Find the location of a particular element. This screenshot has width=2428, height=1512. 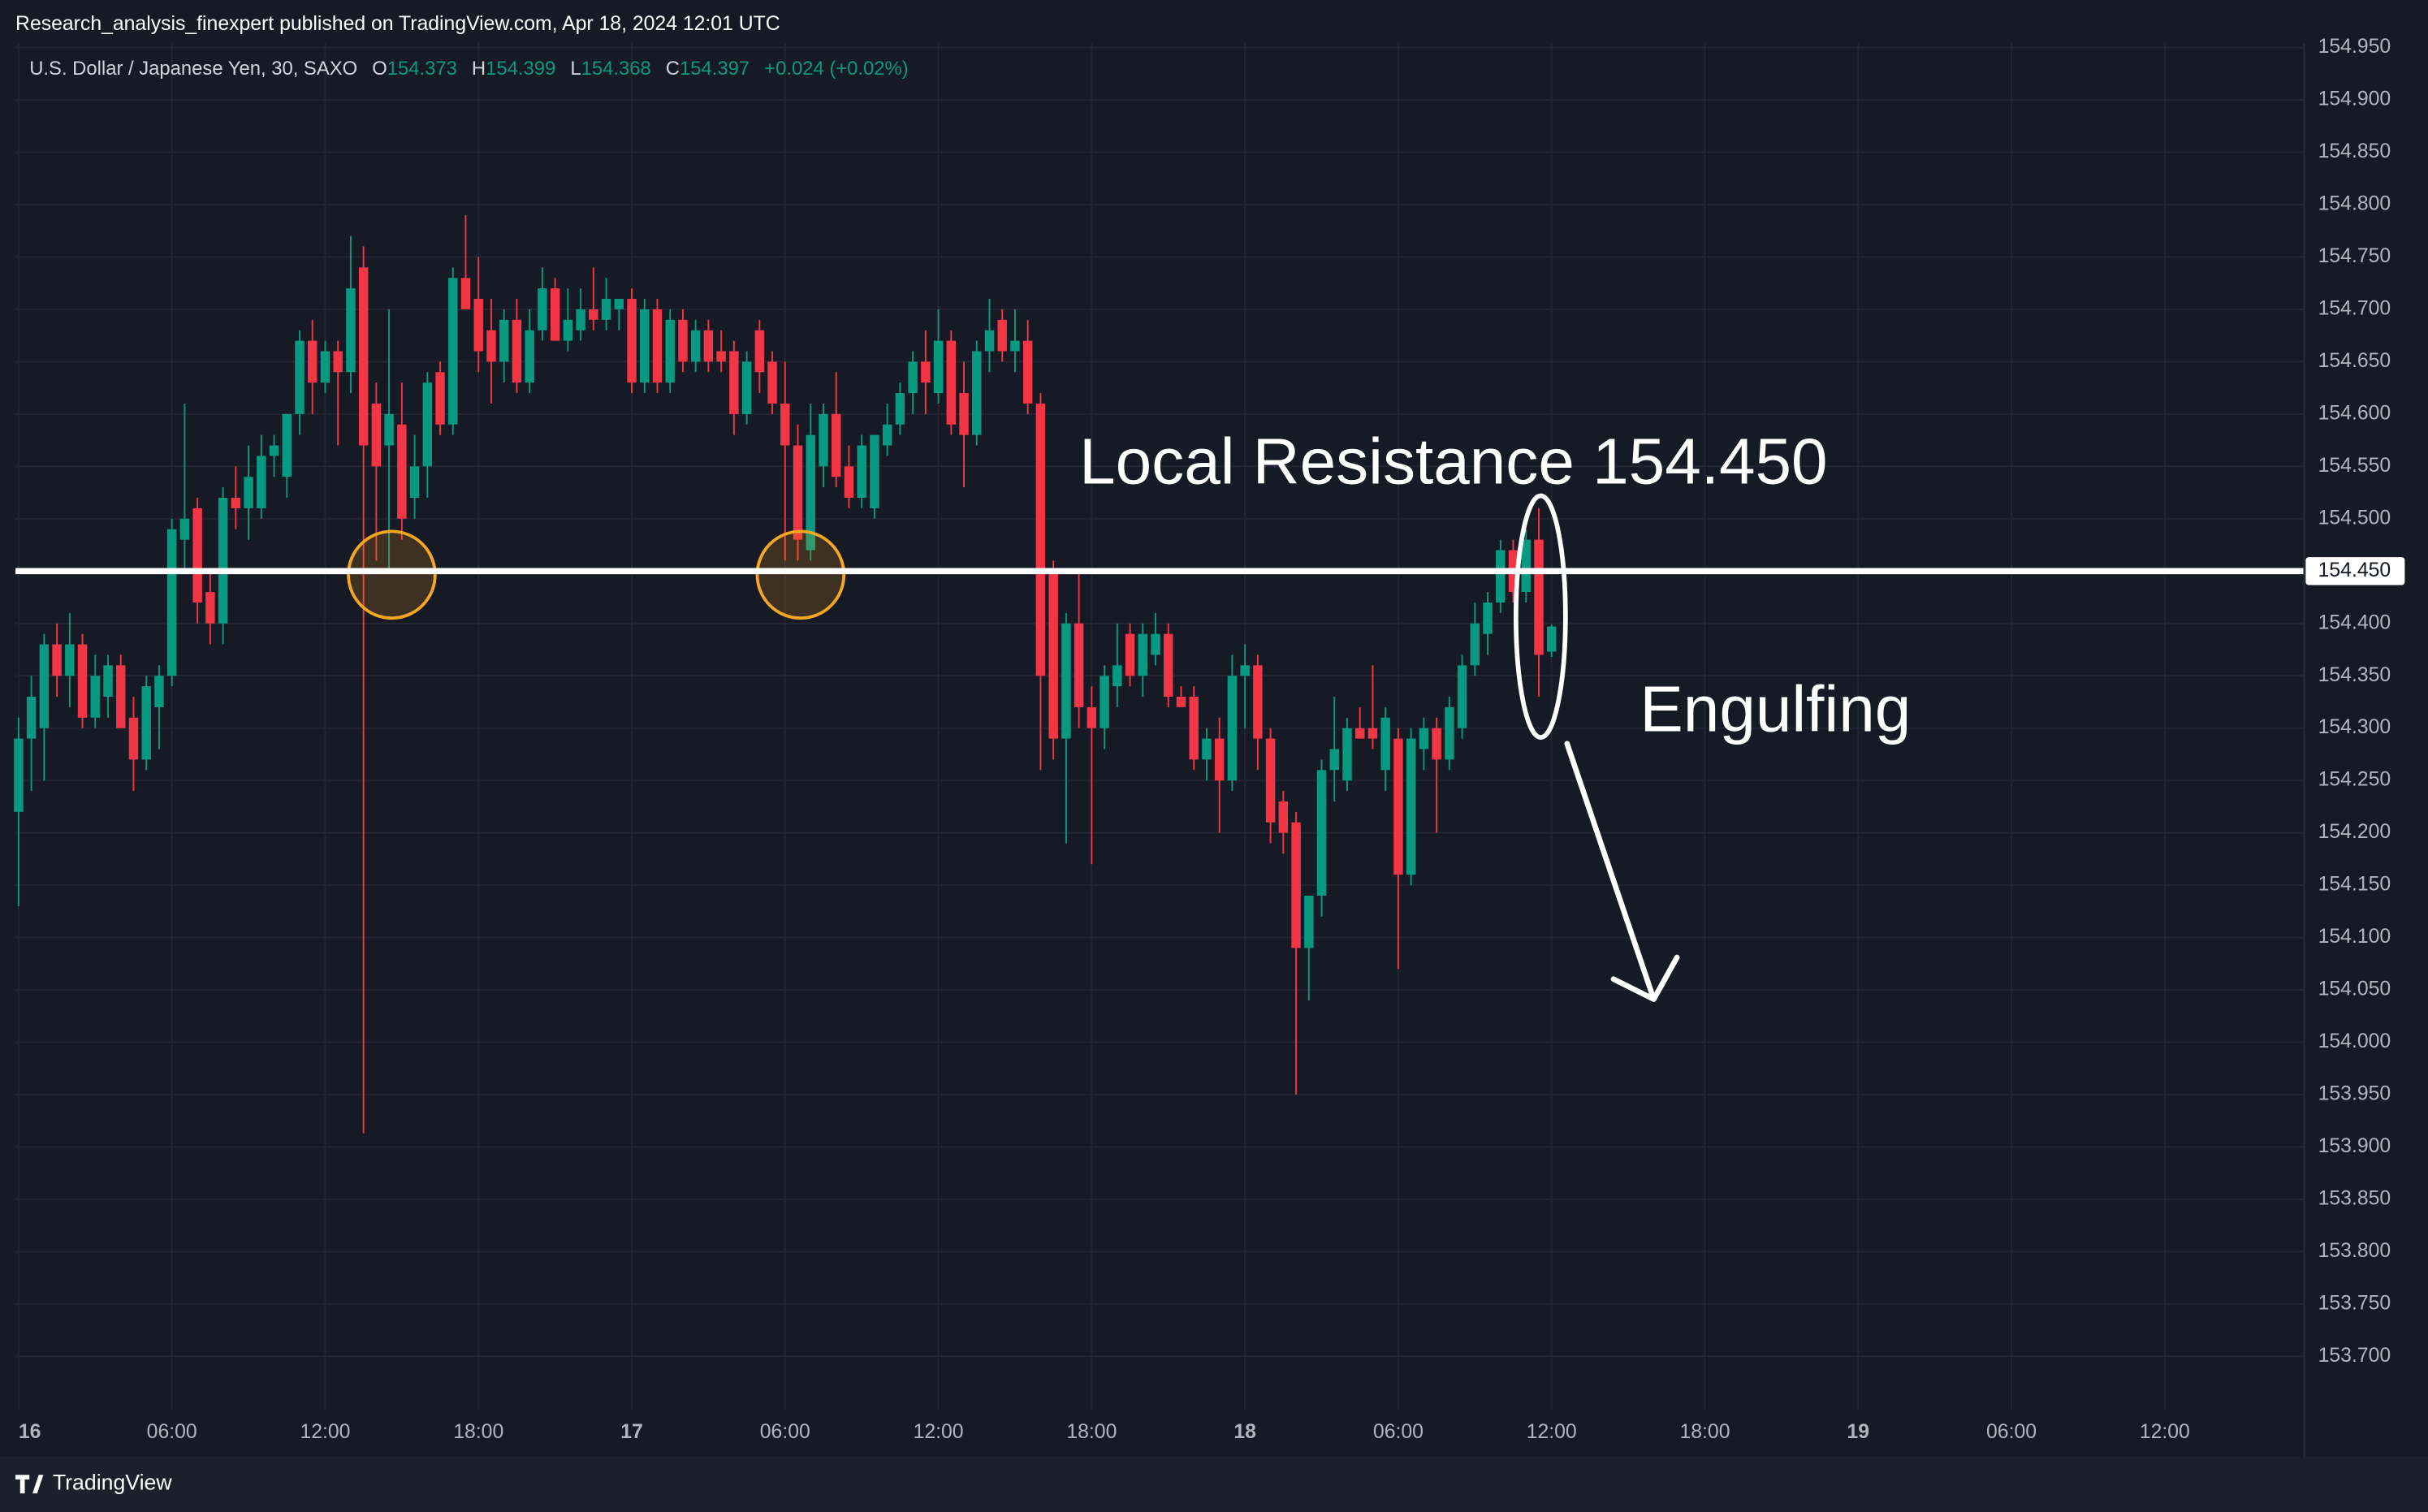

legend-value: 154.399 is located at coordinates (520, 69).